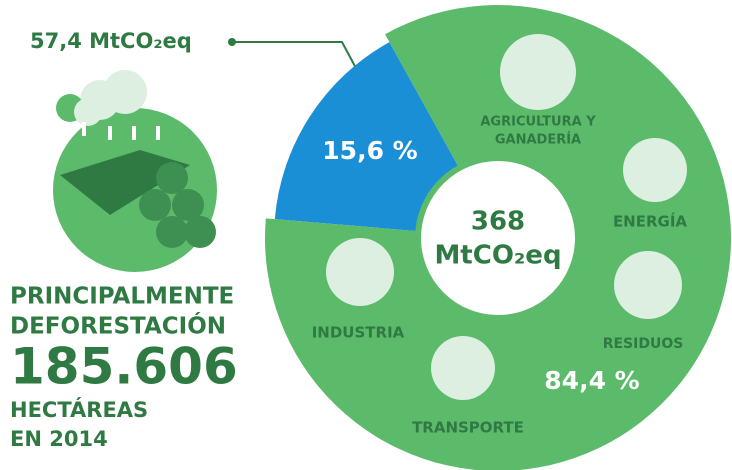 This screenshot has width=732, height=470. Describe the element at coordinates (497, 256) in the screenshot. I see `center-label: MtCO₂eq` at that location.